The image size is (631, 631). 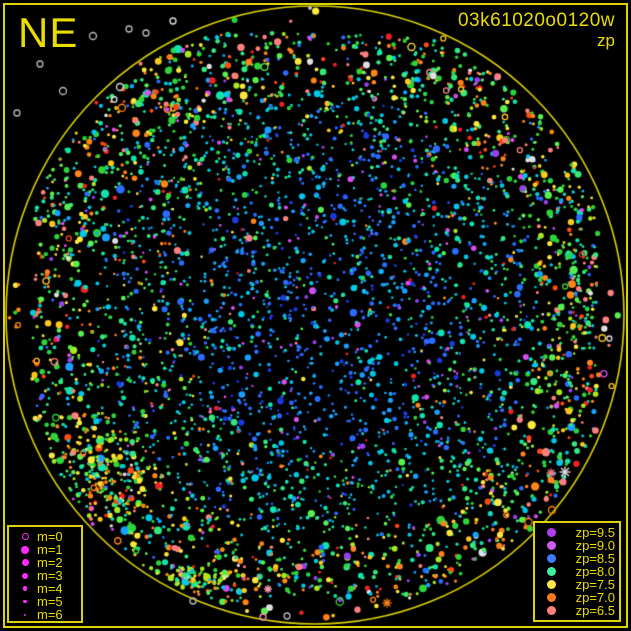 What do you see at coordinates (50, 601) in the screenshot?
I see `magnitude-legend-label: m=5` at bounding box center [50, 601].